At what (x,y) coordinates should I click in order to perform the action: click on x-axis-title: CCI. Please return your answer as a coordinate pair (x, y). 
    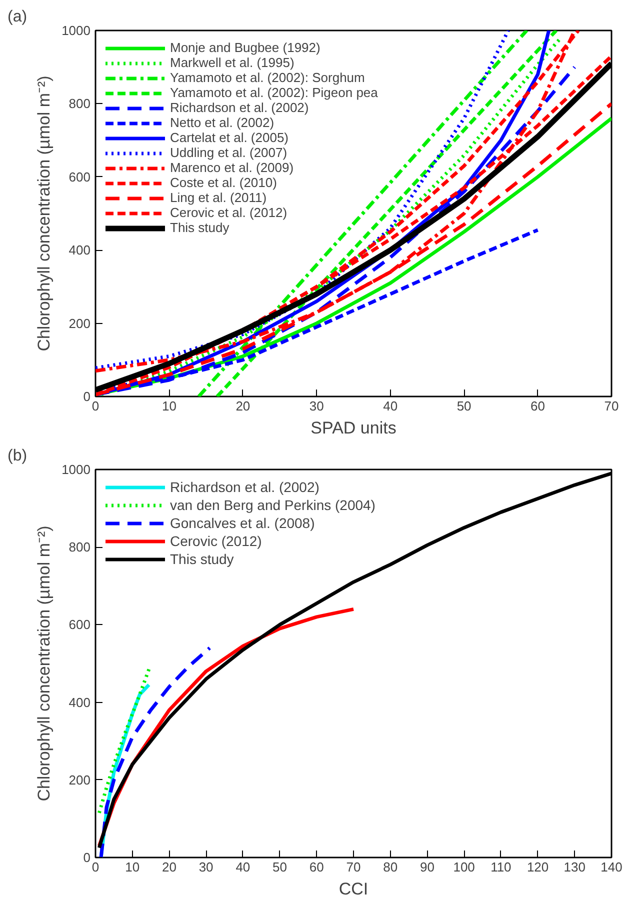
    Looking at the image, I should click on (353, 889).